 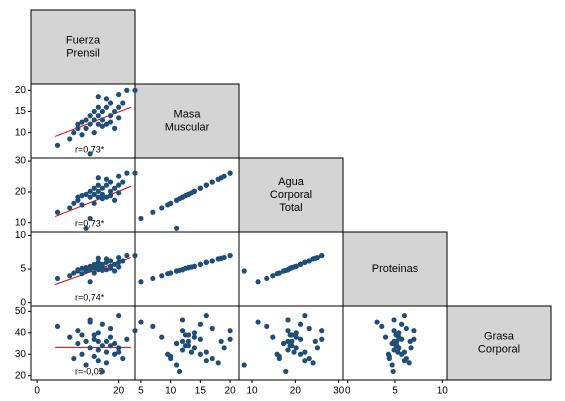 What do you see at coordinates (37, 391) in the screenshot?
I see `x-tick-label: 0` at bounding box center [37, 391].